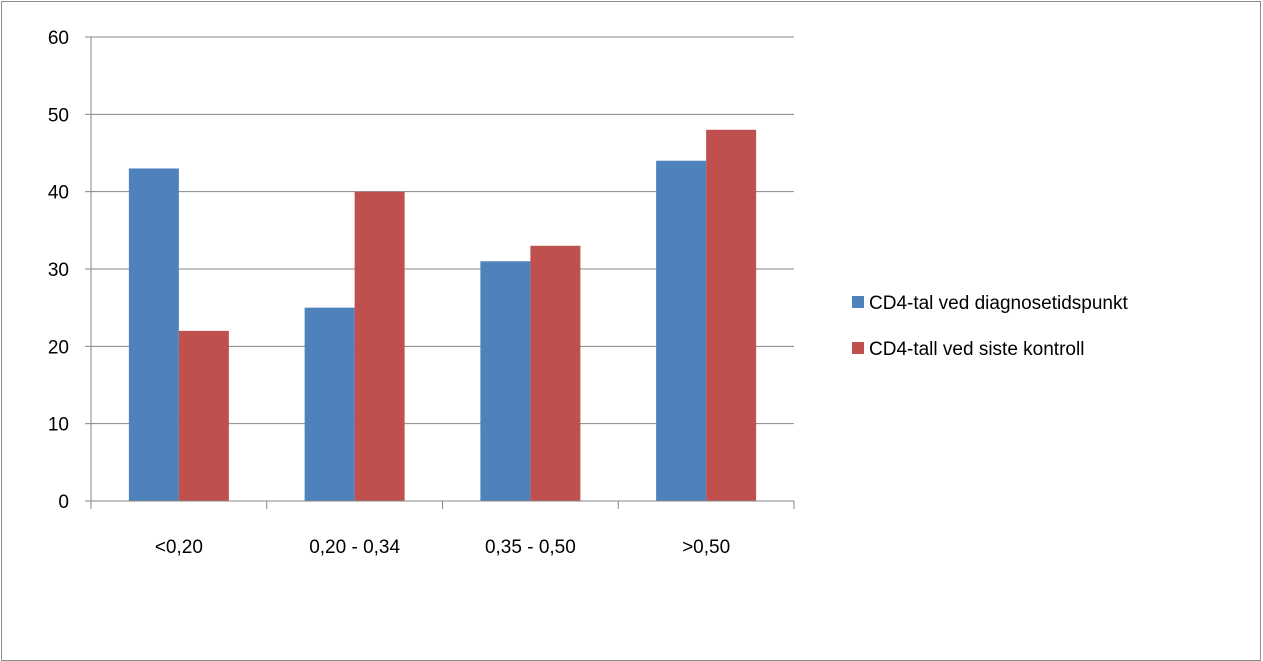  What do you see at coordinates (58, 347) in the screenshot?
I see `y-tick-label-2: 20` at bounding box center [58, 347].